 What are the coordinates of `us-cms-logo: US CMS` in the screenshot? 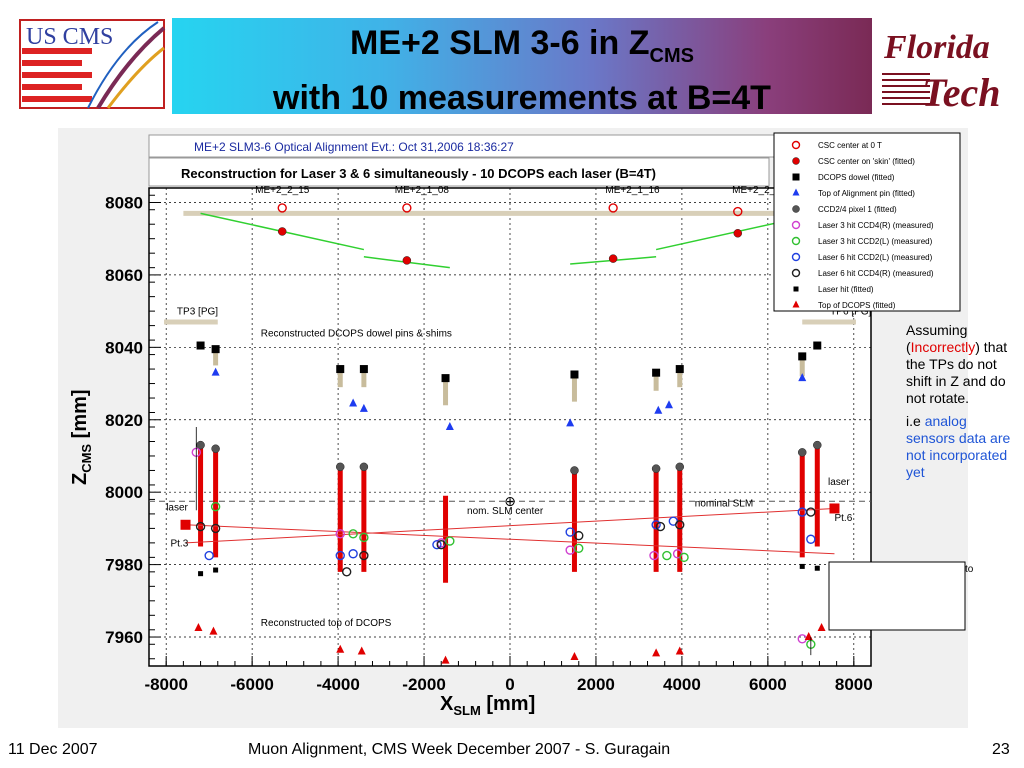 It's located at (92, 64).